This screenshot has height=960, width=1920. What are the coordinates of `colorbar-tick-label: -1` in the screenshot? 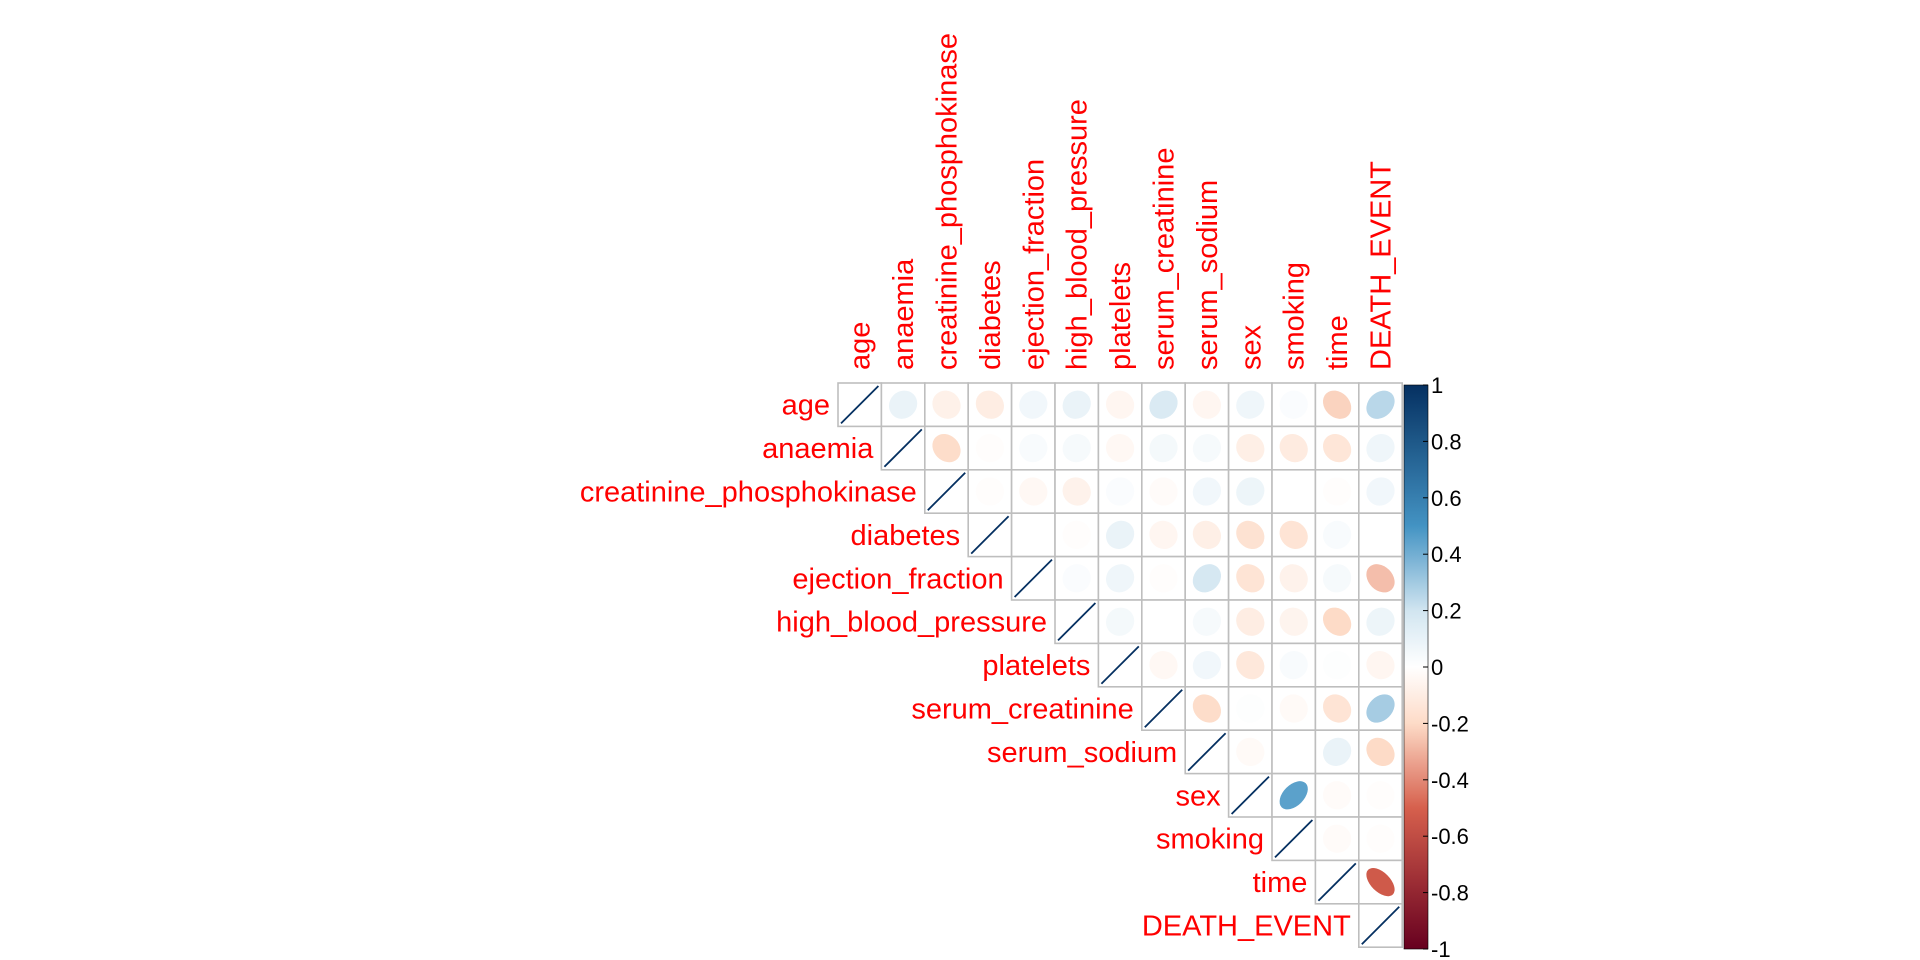 It's located at (1441, 948).